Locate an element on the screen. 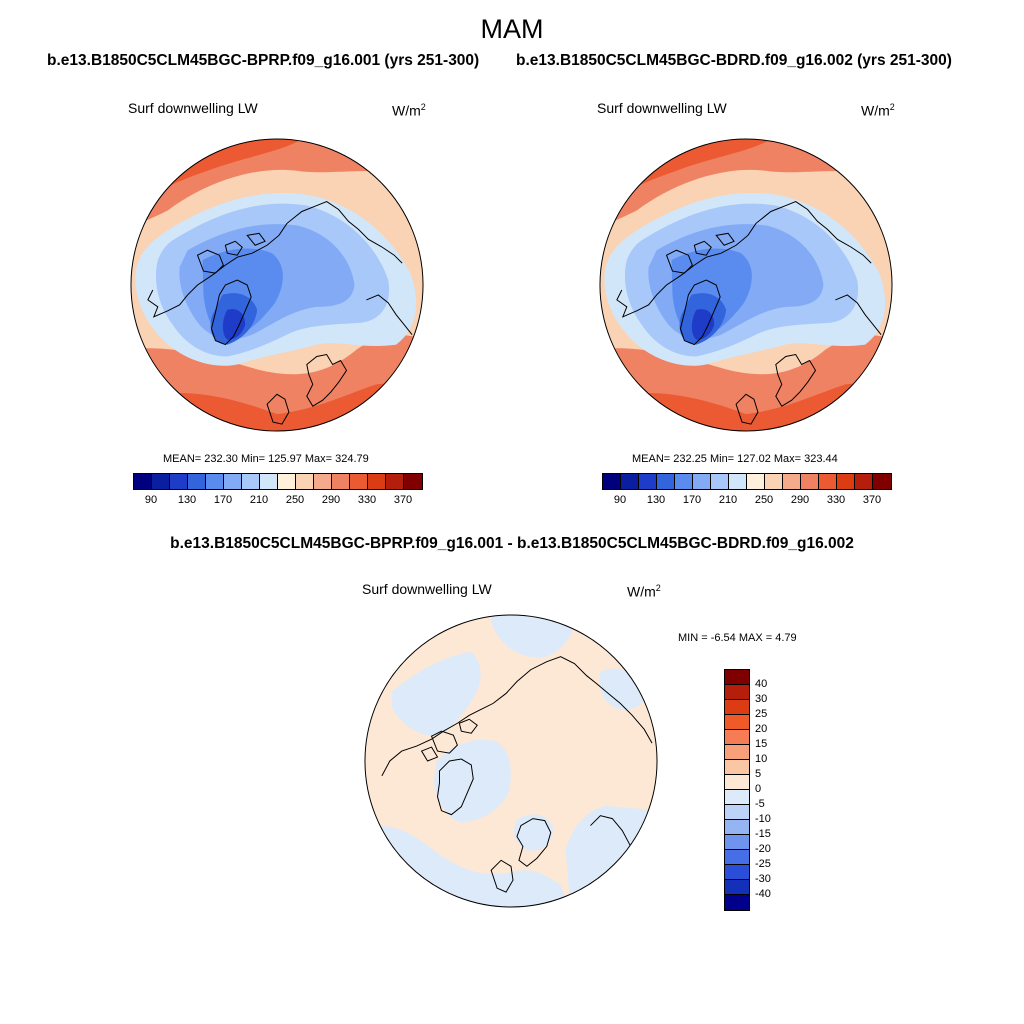 Image resolution: width=1024 pixels, height=1024 pixels. difference-polar-map is located at coordinates (511, 761).